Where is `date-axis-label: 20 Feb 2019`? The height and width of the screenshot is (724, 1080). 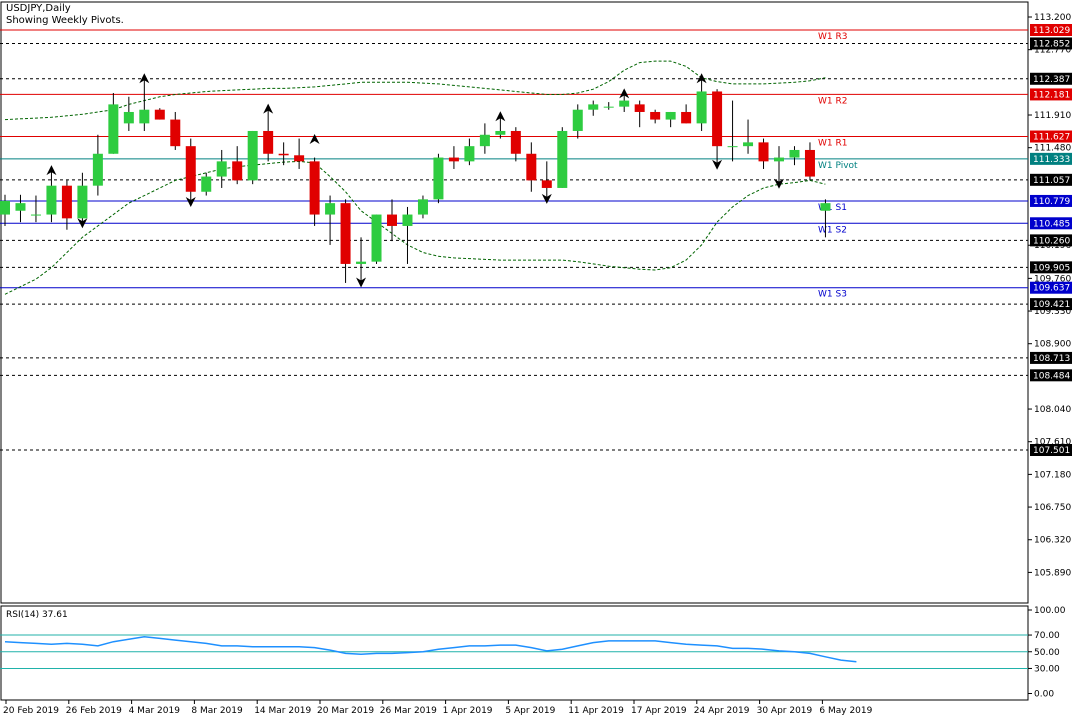 date-axis-label: 20 Feb 2019 is located at coordinates (31, 711).